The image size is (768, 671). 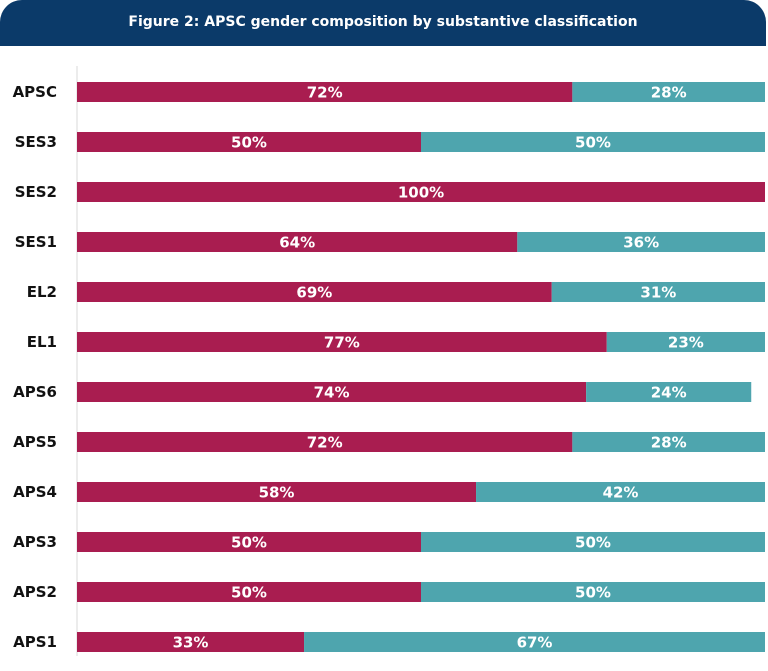 What do you see at coordinates (35, 392) in the screenshot?
I see `category-label: APS6` at bounding box center [35, 392].